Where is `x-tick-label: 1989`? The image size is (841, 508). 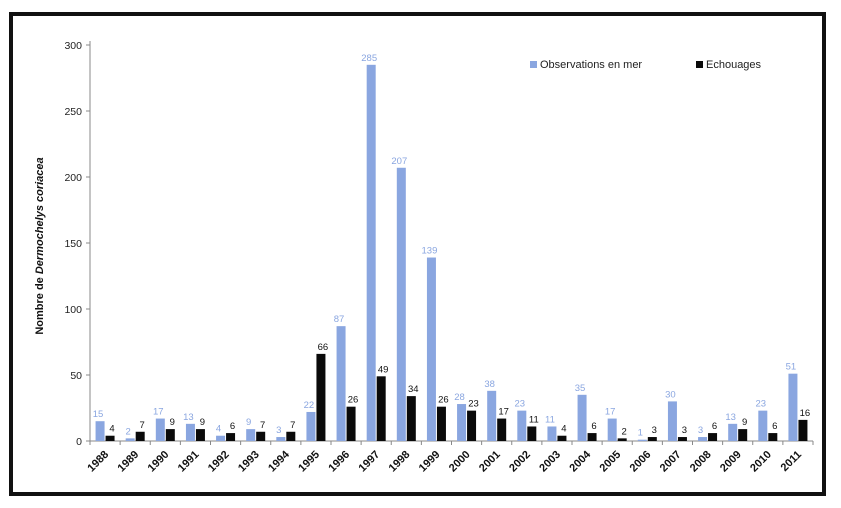 x-tick-label: 1989 is located at coordinates (129, 462).